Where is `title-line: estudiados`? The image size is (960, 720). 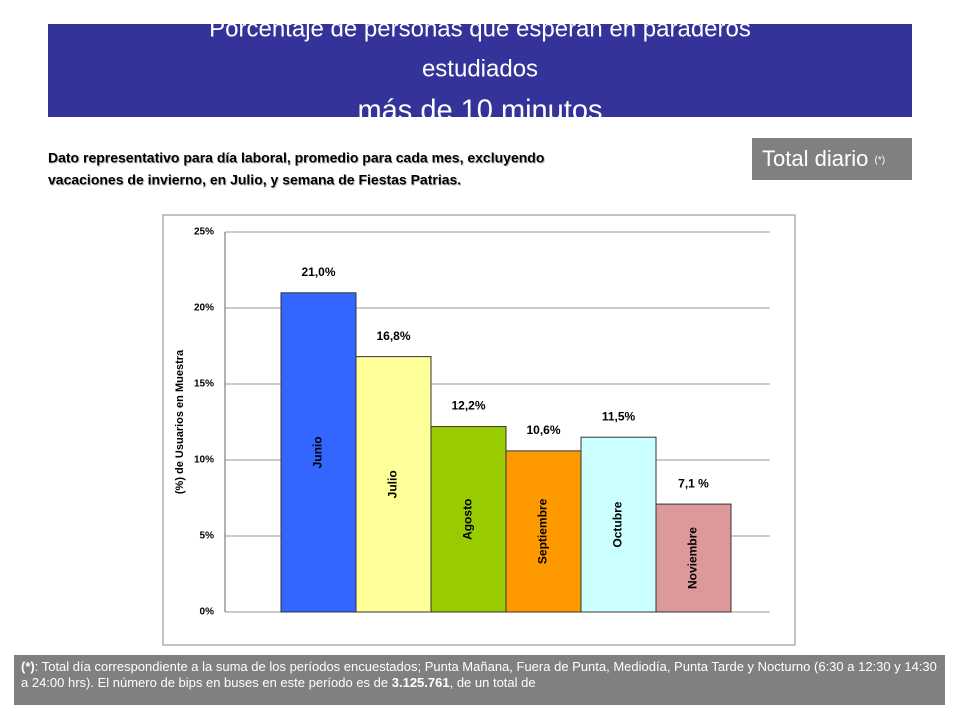 title-line: estudiados is located at coordinates (480, 68).